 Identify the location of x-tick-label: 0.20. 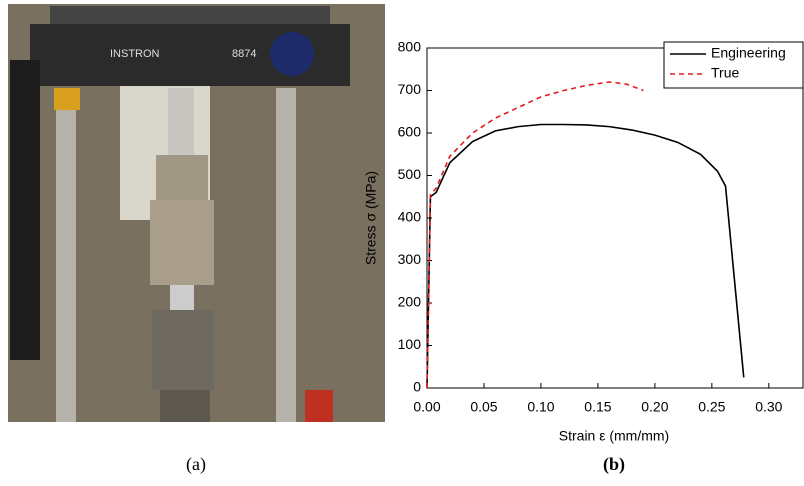
(654, 407).